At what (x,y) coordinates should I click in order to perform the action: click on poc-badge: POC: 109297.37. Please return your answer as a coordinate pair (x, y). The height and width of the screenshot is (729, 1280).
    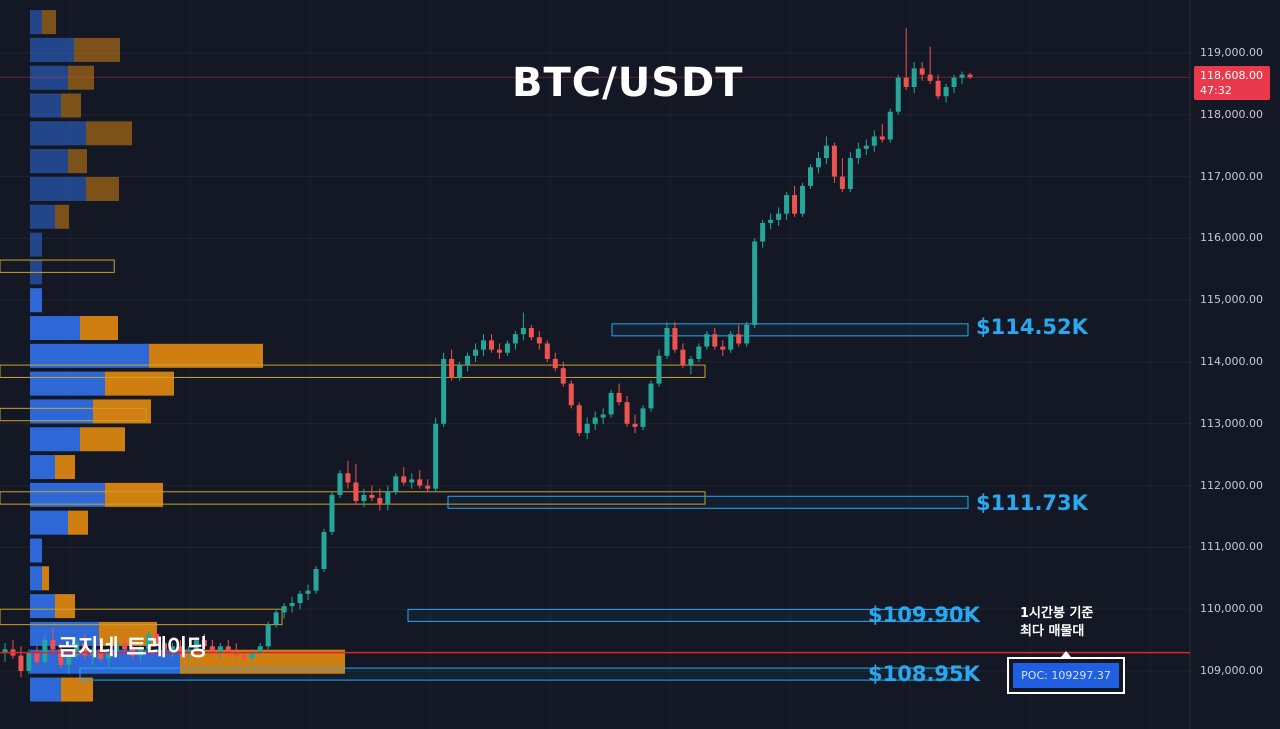
    Looking at the image, I should click on (1066, 675).